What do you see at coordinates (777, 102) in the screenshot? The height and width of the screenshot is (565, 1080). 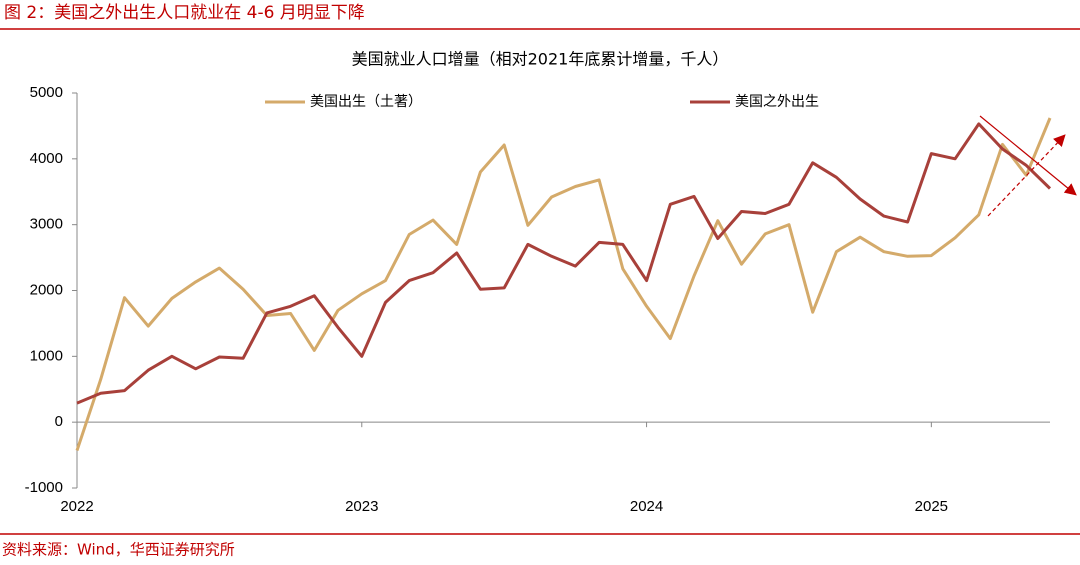 I see `legend-label: 美国之外出生` at bounding box center [777, 102].